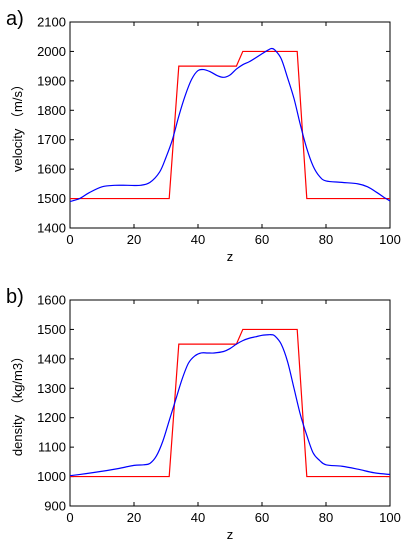 This screenshot has width=407, height=550. I want to click on y-tick-label: 1300, so click(51, 388).